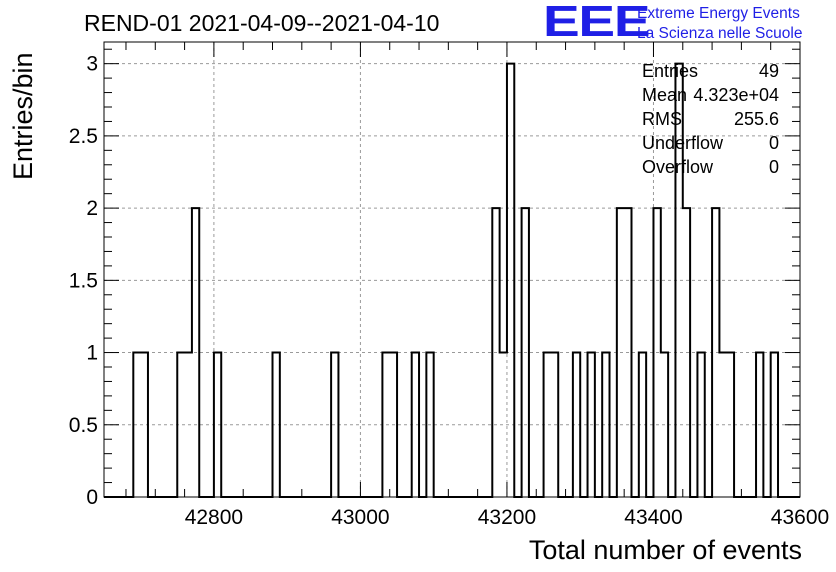  Describe the element at coordinates (92, 497) in the screenshot. I see `y-tick-label: 0` at that location.